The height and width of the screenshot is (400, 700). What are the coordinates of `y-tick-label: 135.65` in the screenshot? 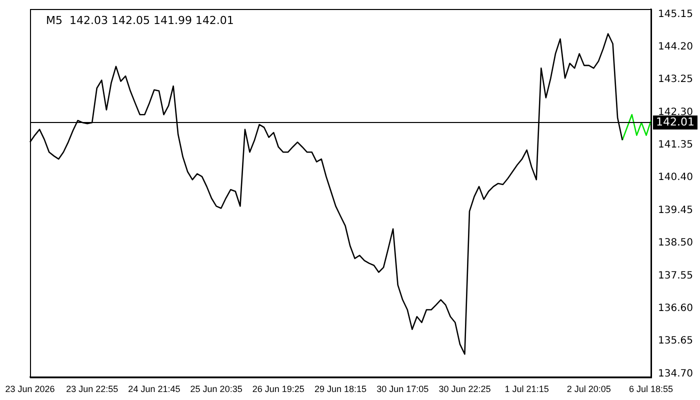 It's located at (676, 341).